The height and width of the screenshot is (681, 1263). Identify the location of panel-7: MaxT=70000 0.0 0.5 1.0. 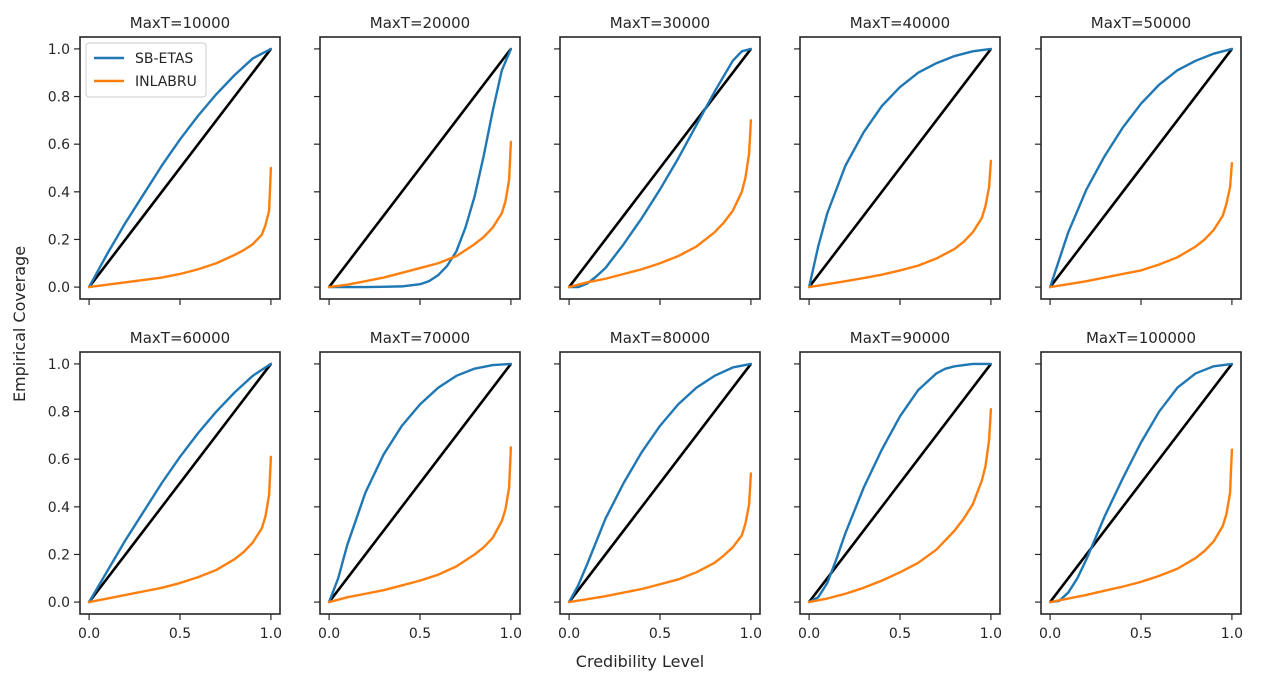
(418, 485).